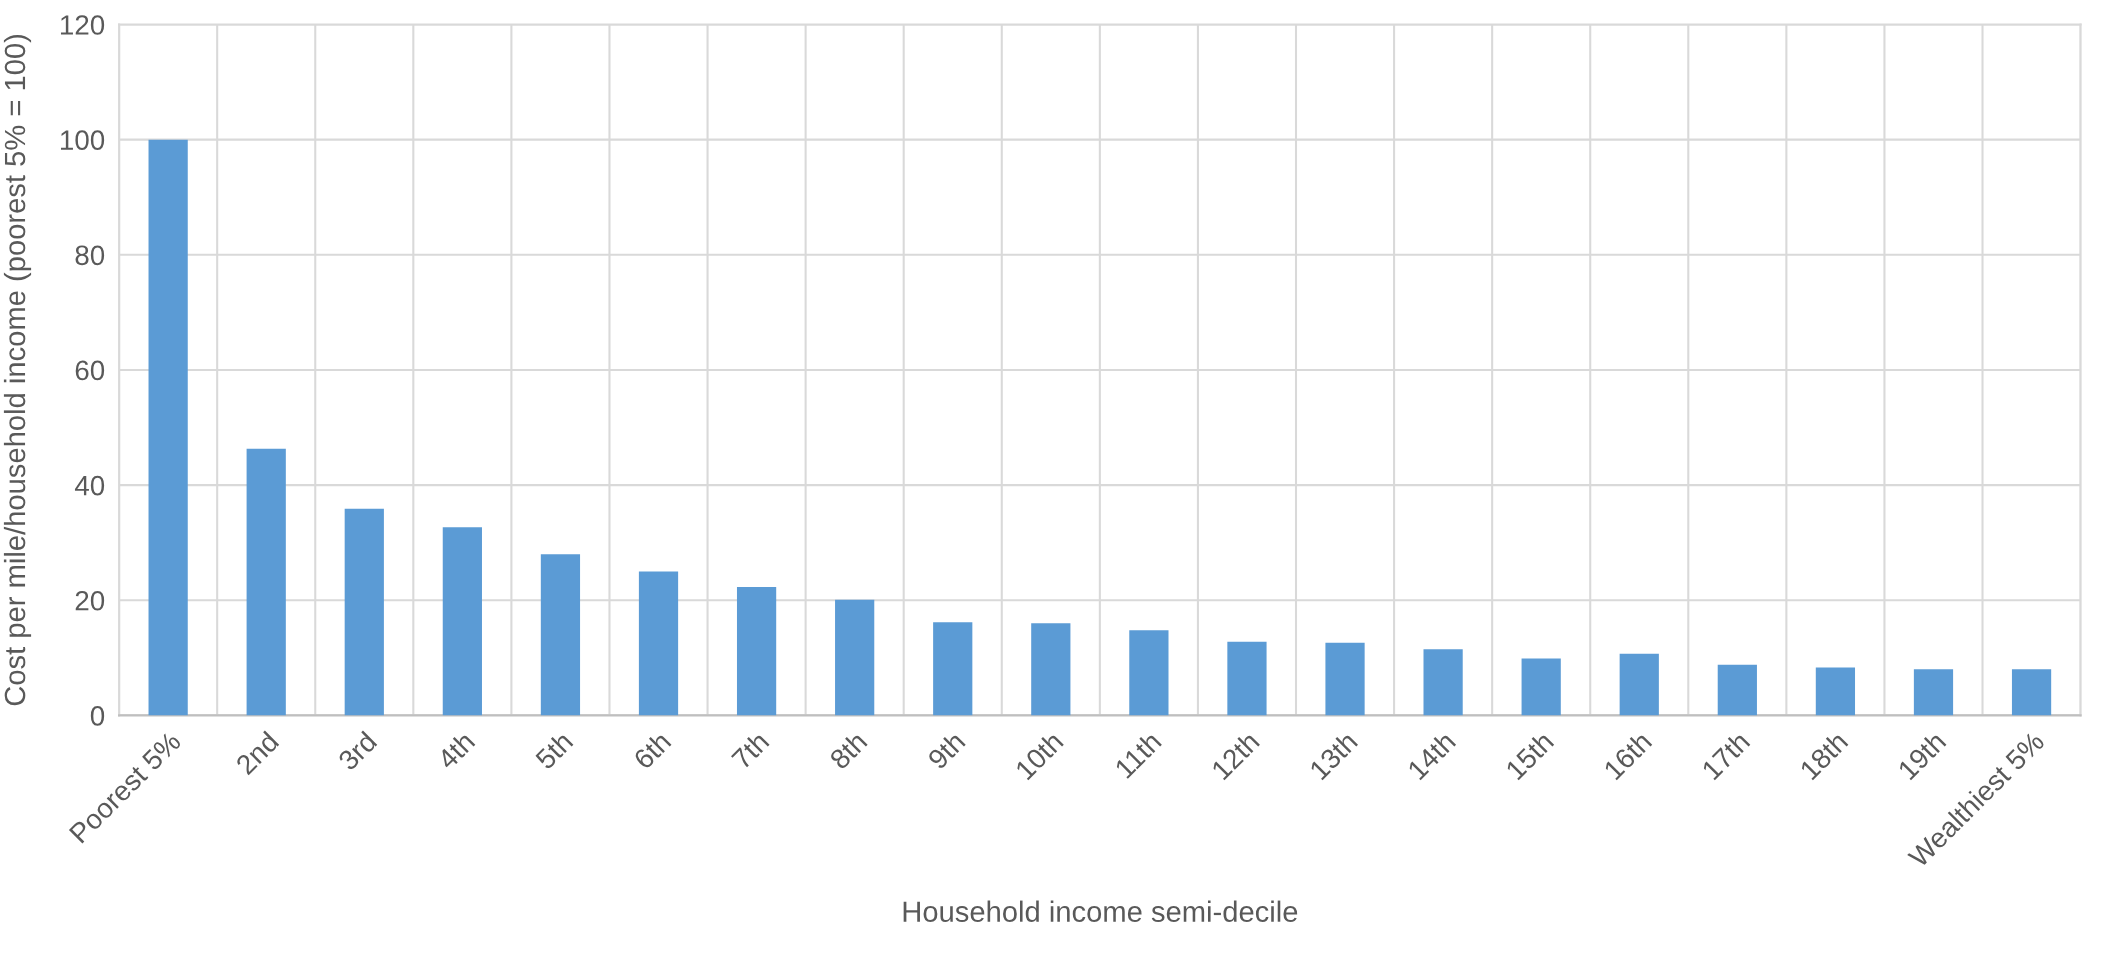 The width and height of the screenshot is (2108, 980). Describe the element at coordinates (848, 750) in the screenshot. I see `x-tick-label: 8th` at that location.